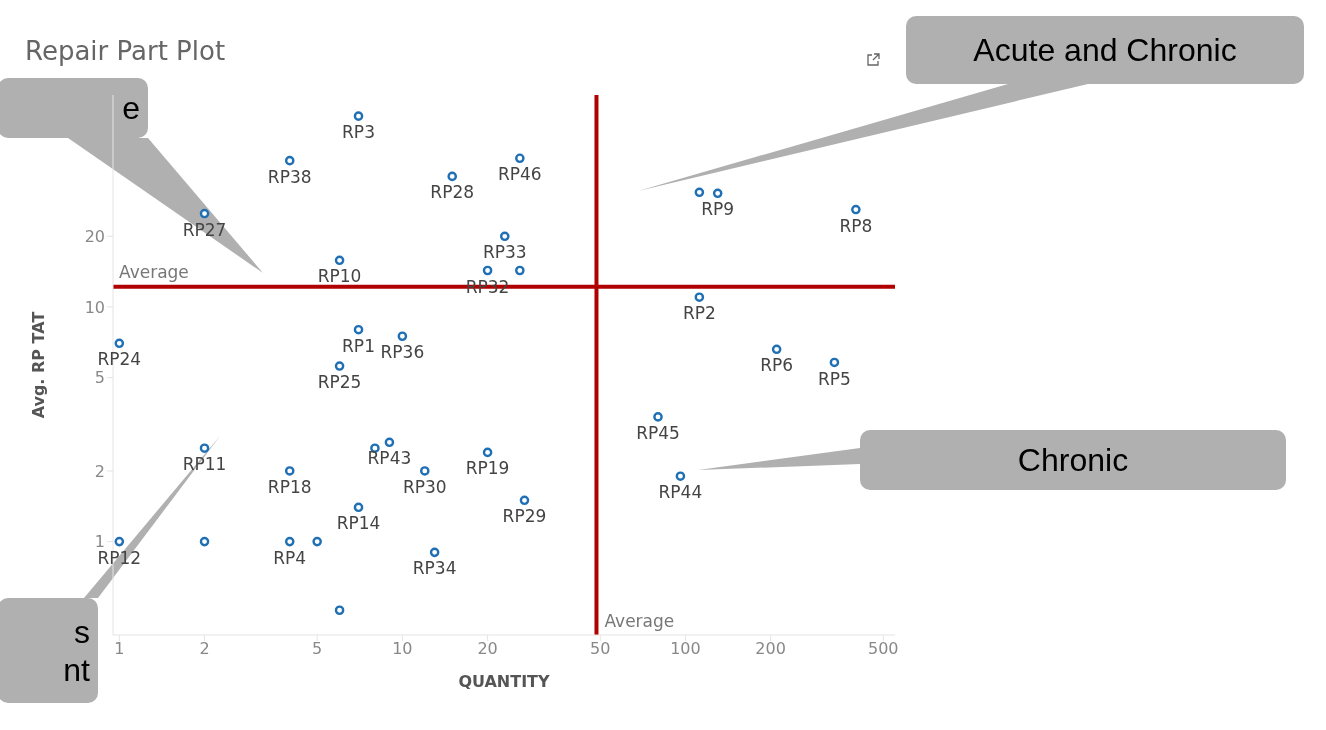 The width and height of the screenshot is (1326, 730). I want to click on text: s nt, so click(77, 650).